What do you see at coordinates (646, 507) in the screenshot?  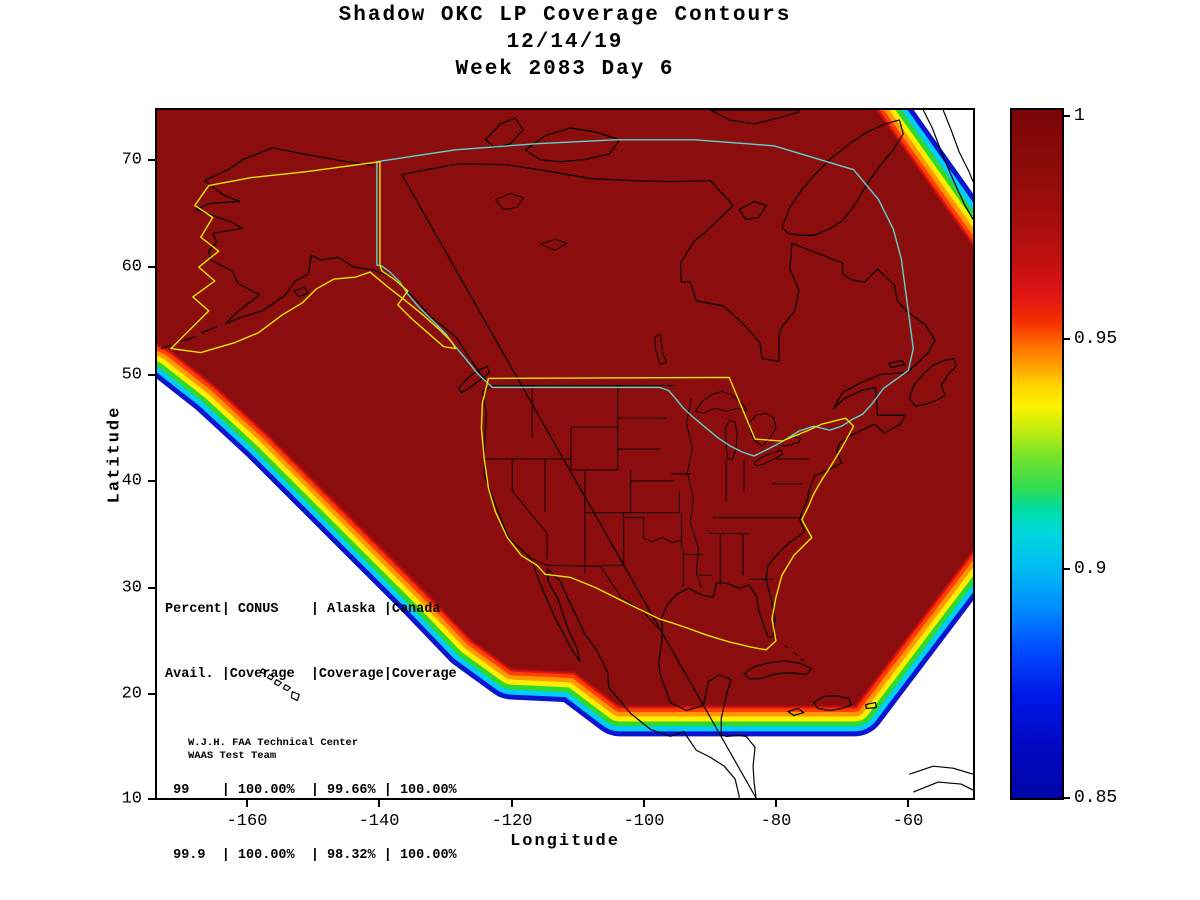 I see `state-borders-path` at bounding box center [646, 507].